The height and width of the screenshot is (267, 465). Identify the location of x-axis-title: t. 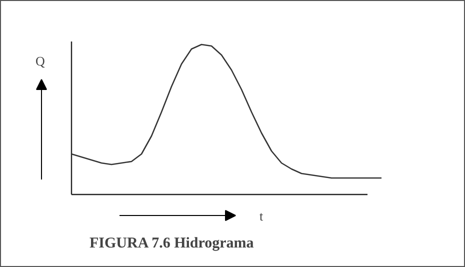
(262, 216).